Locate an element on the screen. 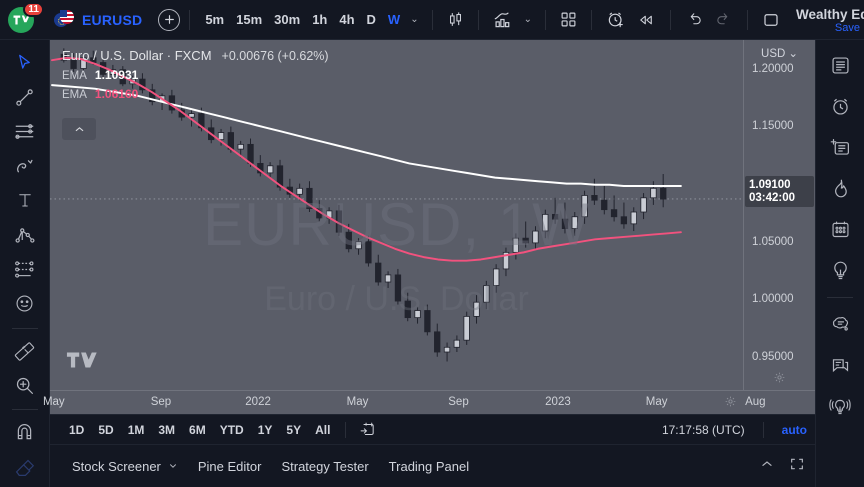  replay-icon is located at coordinates (646, 20).